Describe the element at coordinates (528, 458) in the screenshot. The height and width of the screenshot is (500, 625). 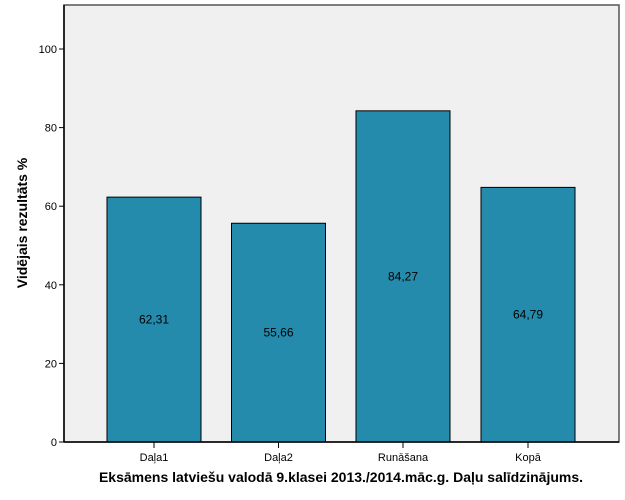
I see `x-tick-label: Kopā` at that location.